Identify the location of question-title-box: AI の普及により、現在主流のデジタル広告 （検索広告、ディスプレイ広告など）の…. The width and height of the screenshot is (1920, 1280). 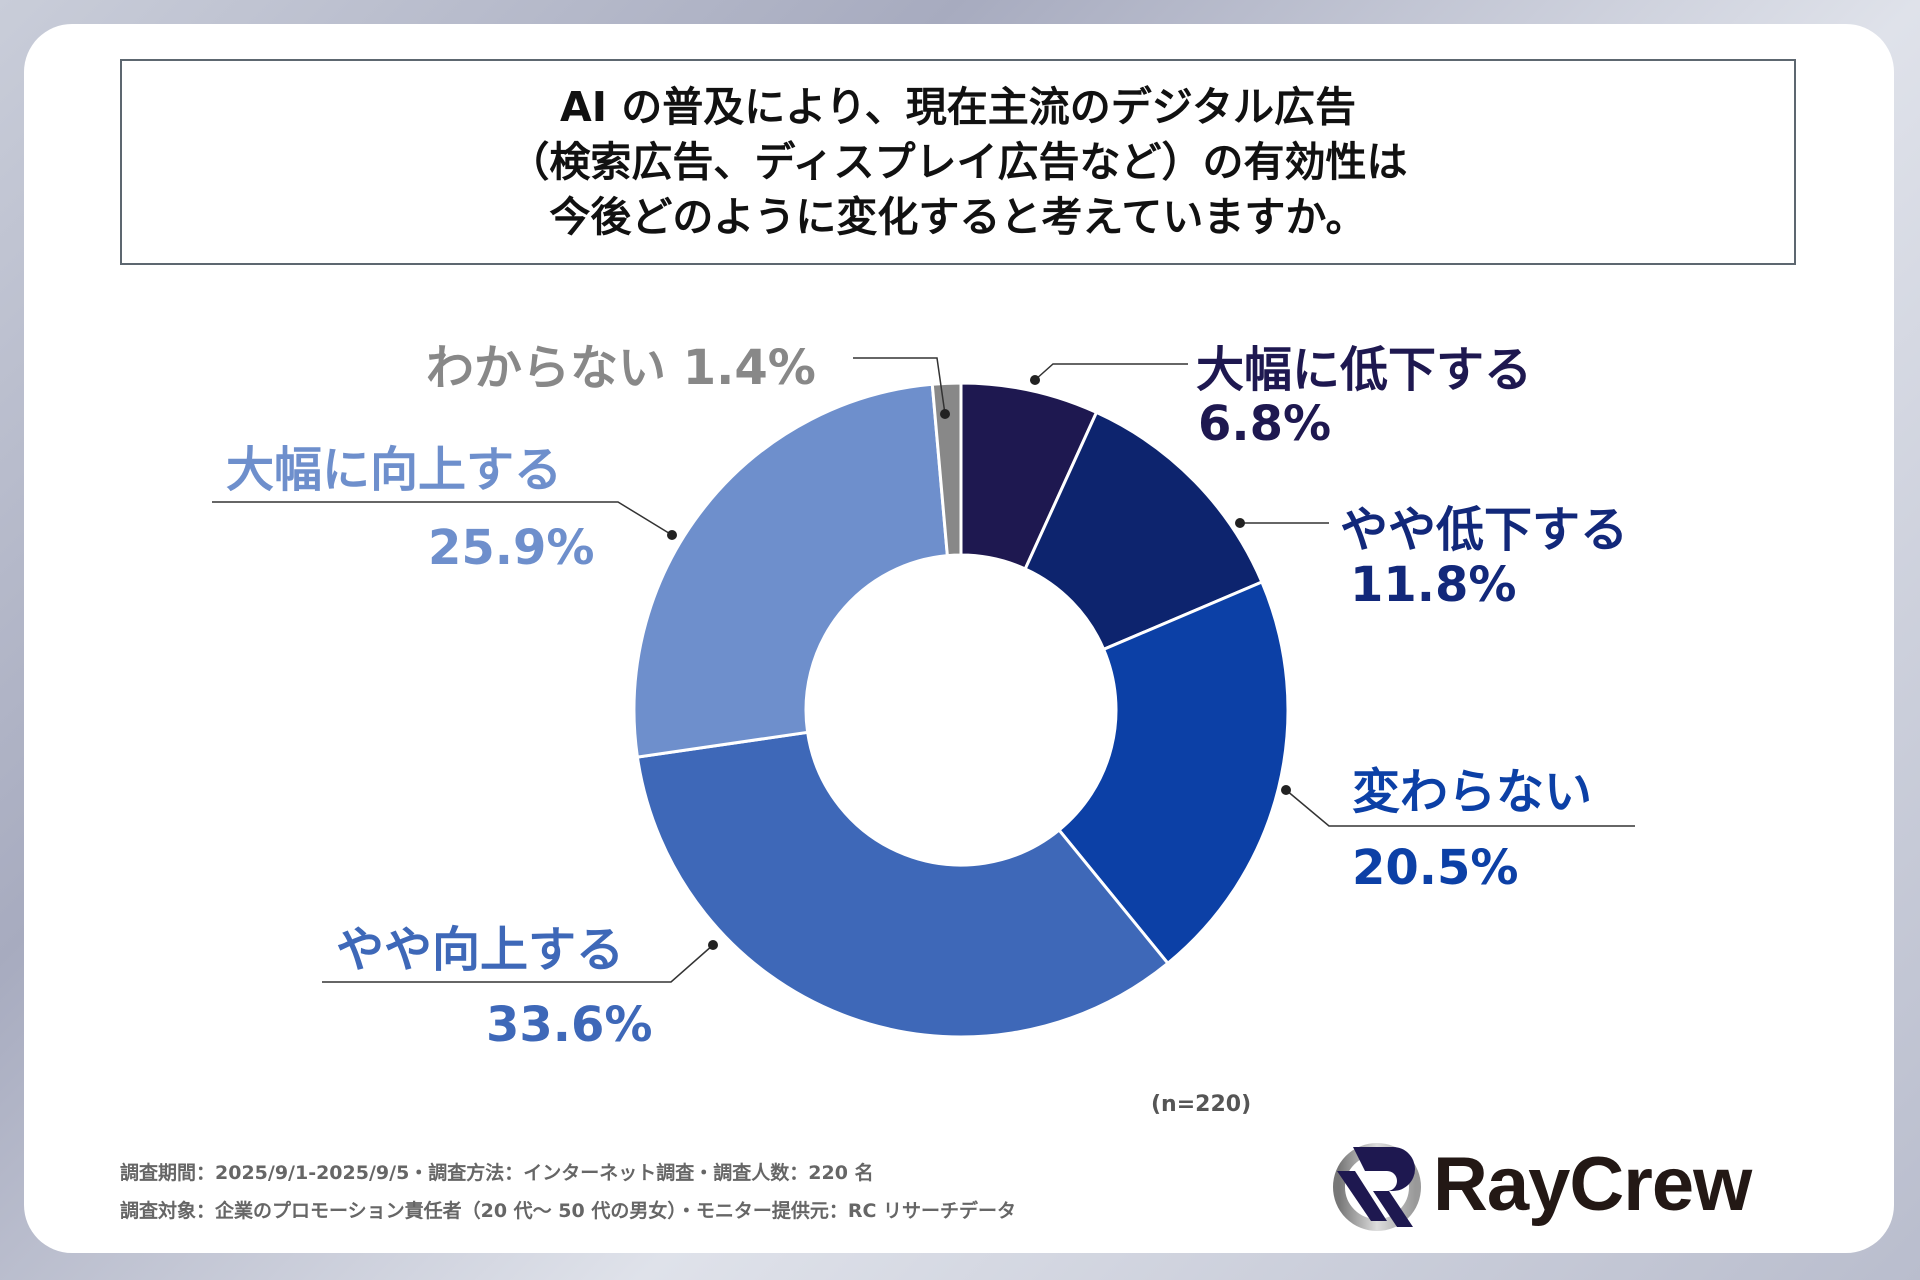
(958, 162).